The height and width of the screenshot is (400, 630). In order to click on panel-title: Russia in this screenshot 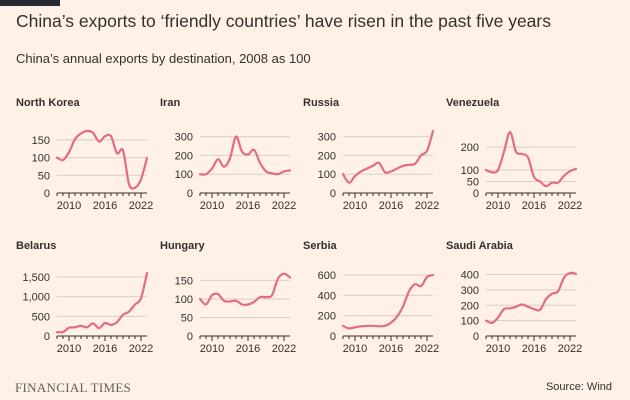, I will do `click(321, 103)`.